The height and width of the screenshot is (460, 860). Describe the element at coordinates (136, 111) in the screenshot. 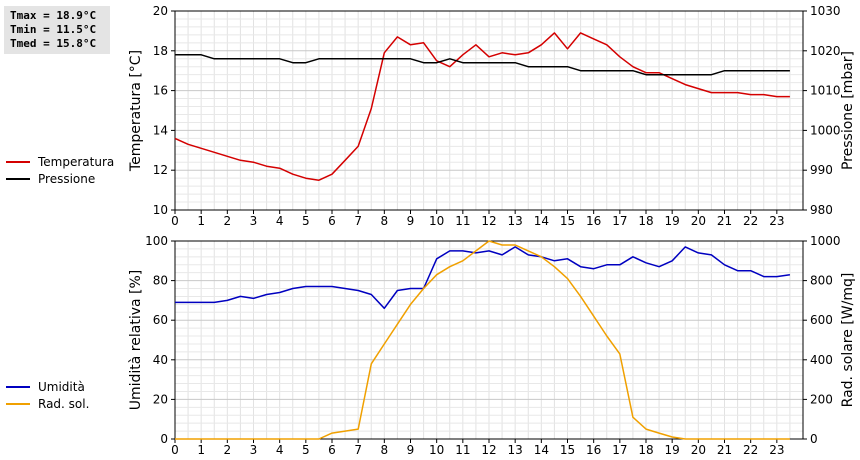

I see `p1-y-axis-title: Temperatura [°C]` at that location.